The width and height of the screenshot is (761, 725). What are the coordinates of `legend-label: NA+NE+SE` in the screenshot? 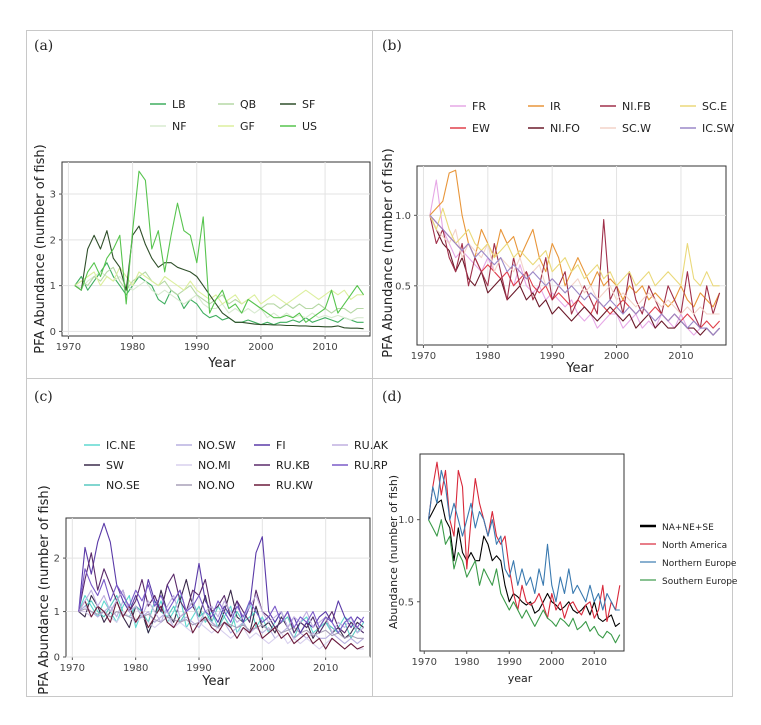 It's located at (688, 528).